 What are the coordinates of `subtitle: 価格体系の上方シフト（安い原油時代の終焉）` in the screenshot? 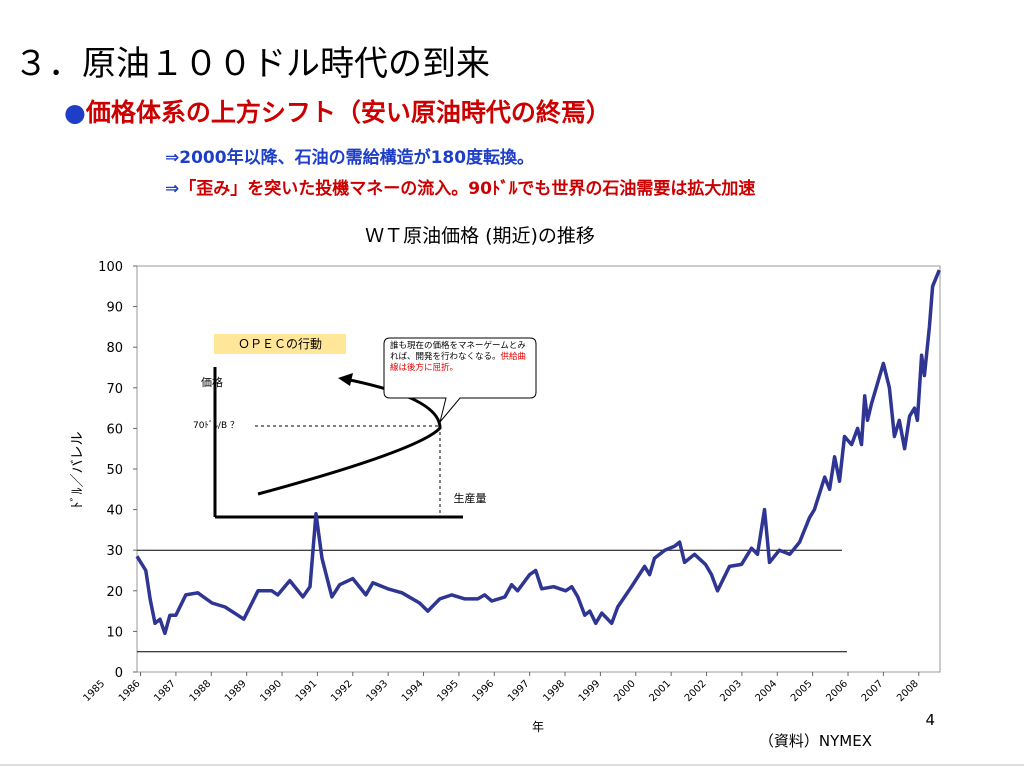 It's located at (348, 112).